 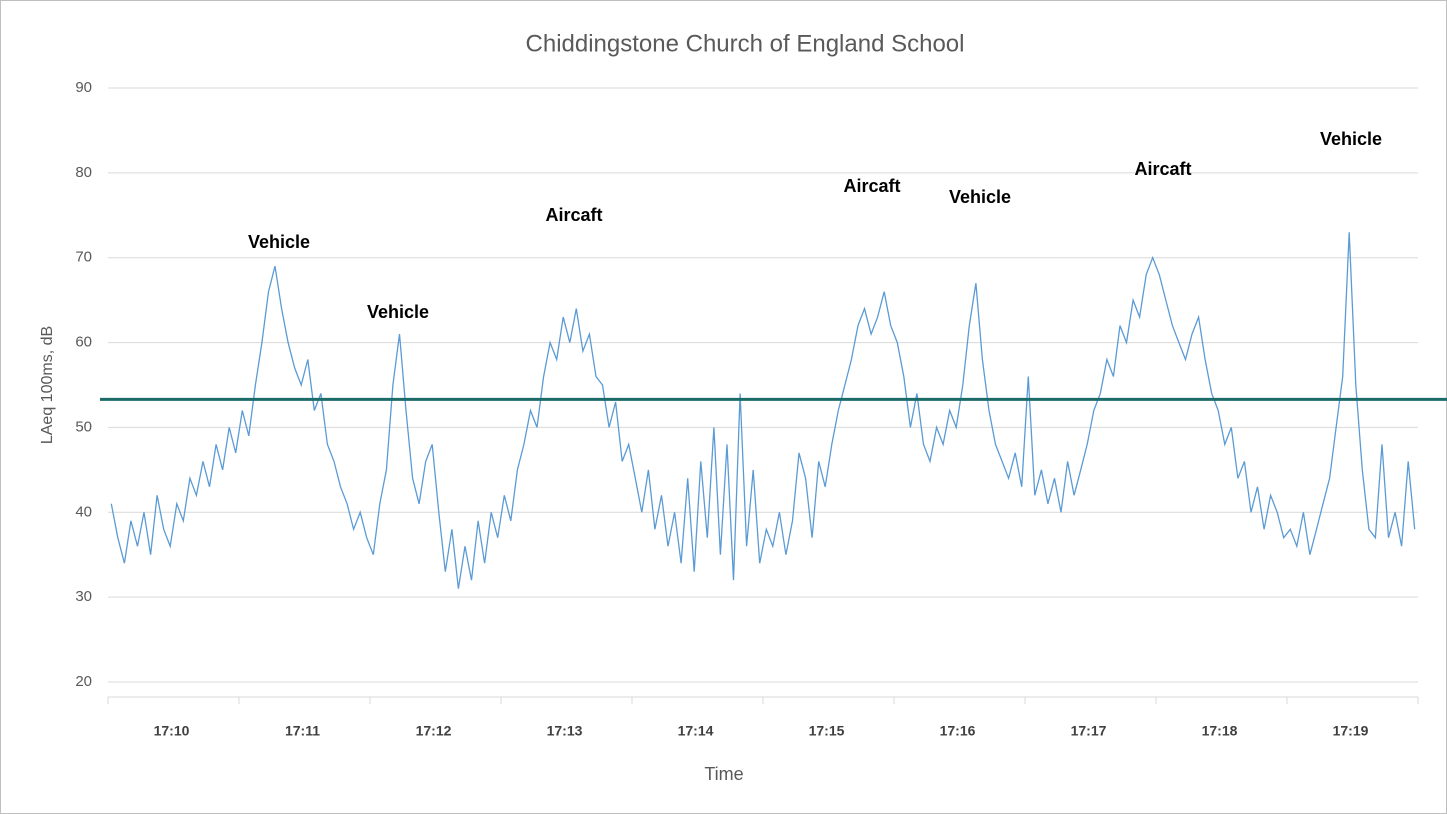 What do you see at coordinates (83, 681) in the screenshot?
I see `y-tick-label: 20` at bounding box center [83, 681].